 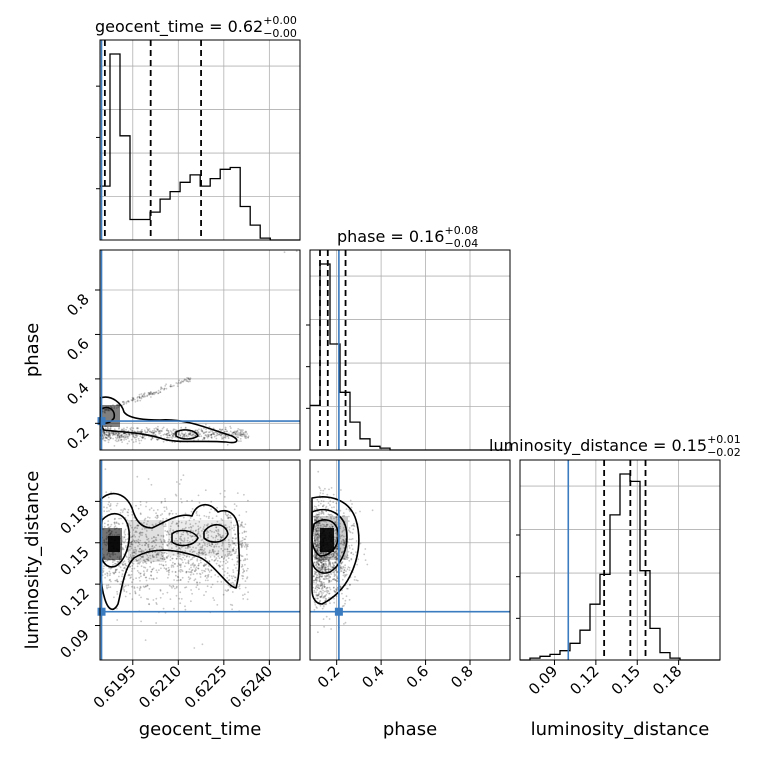 What do you see at coordinates (620, 729) in the screenshot?
I see `xlabel-luminosity-distance: luminosity_distance` at bounding box center [620, 729].